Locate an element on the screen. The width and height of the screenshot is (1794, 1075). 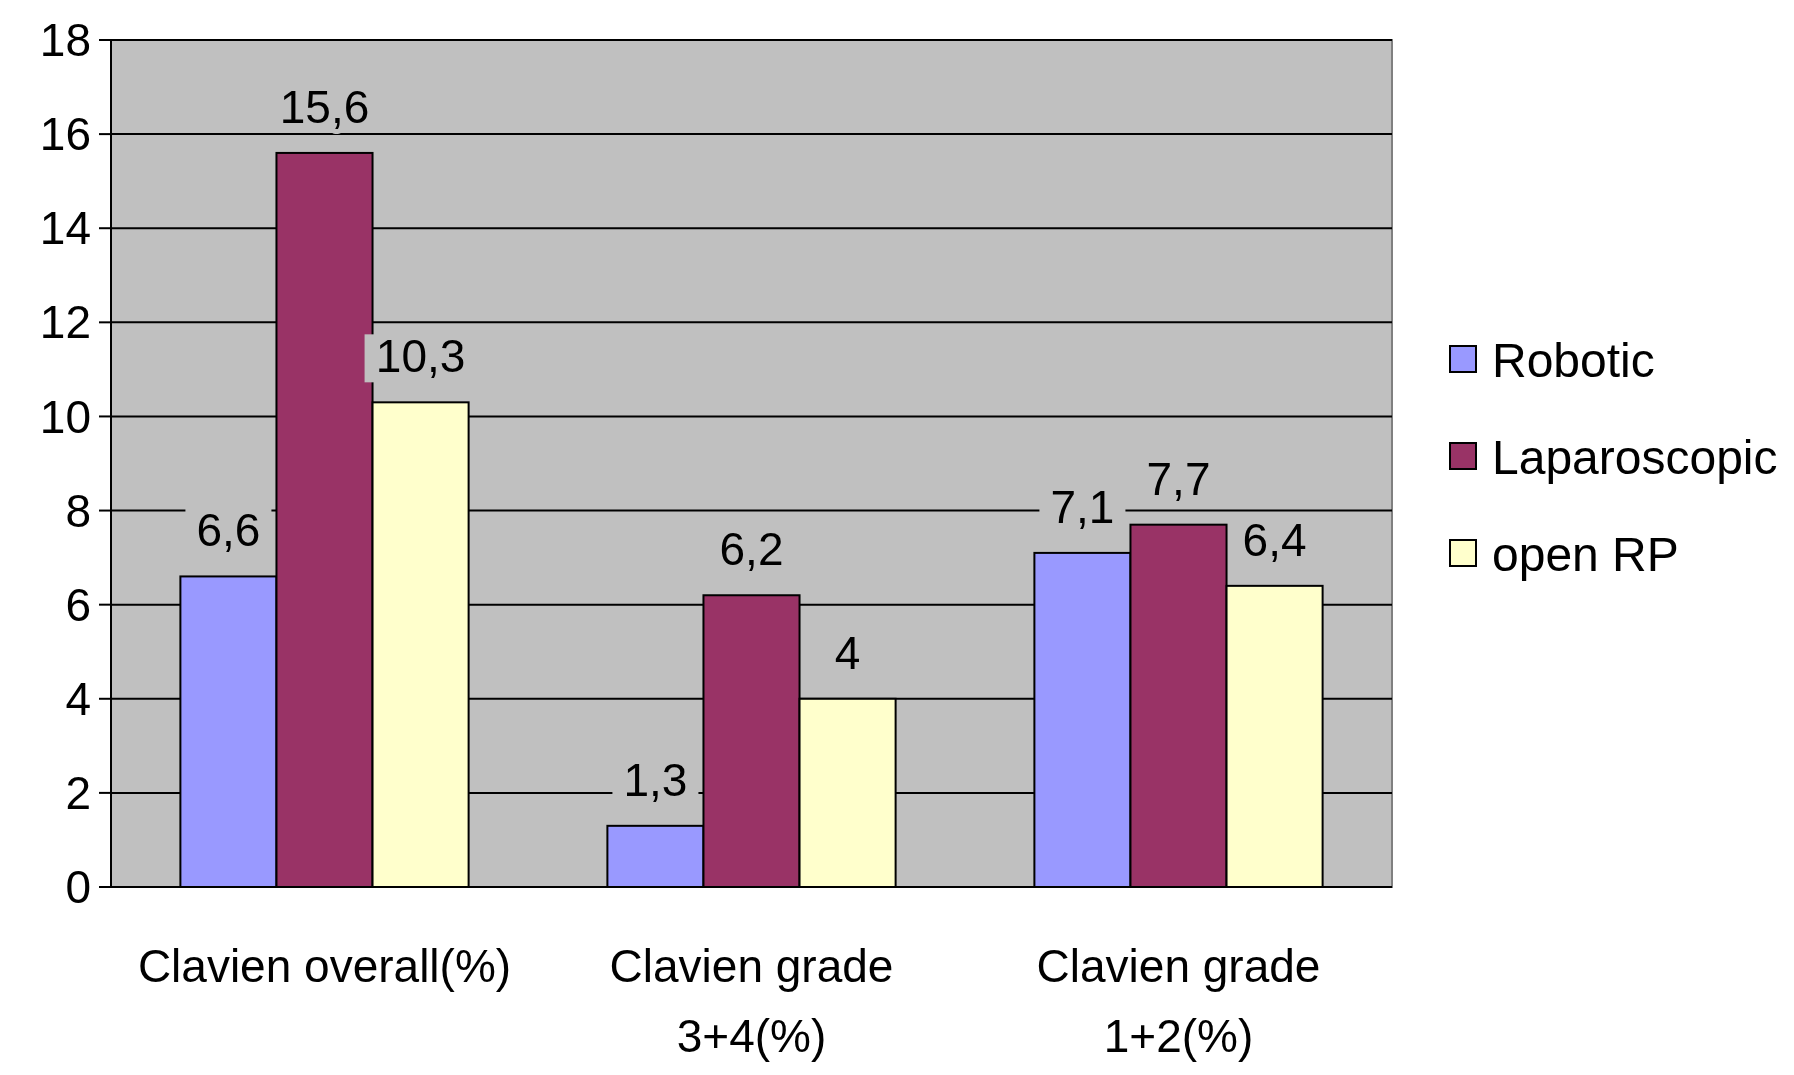
x-tick-label: Clavien grade 3+4(%) is located at coordinates (751, 1001).